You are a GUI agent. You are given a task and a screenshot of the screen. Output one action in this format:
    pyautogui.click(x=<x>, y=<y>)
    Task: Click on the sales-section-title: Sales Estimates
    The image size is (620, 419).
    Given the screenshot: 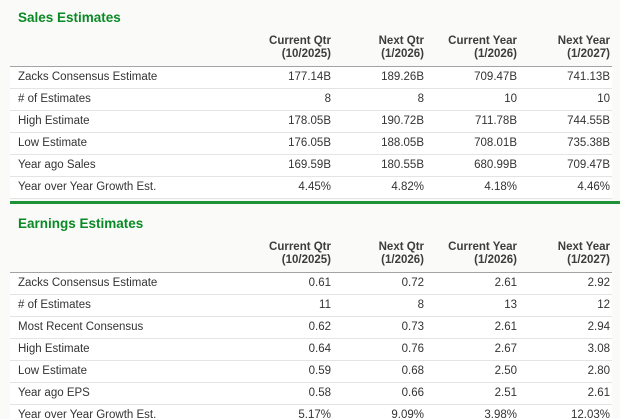 What is the action you would take?
    pyautogui.click(x=69, y=17)
    